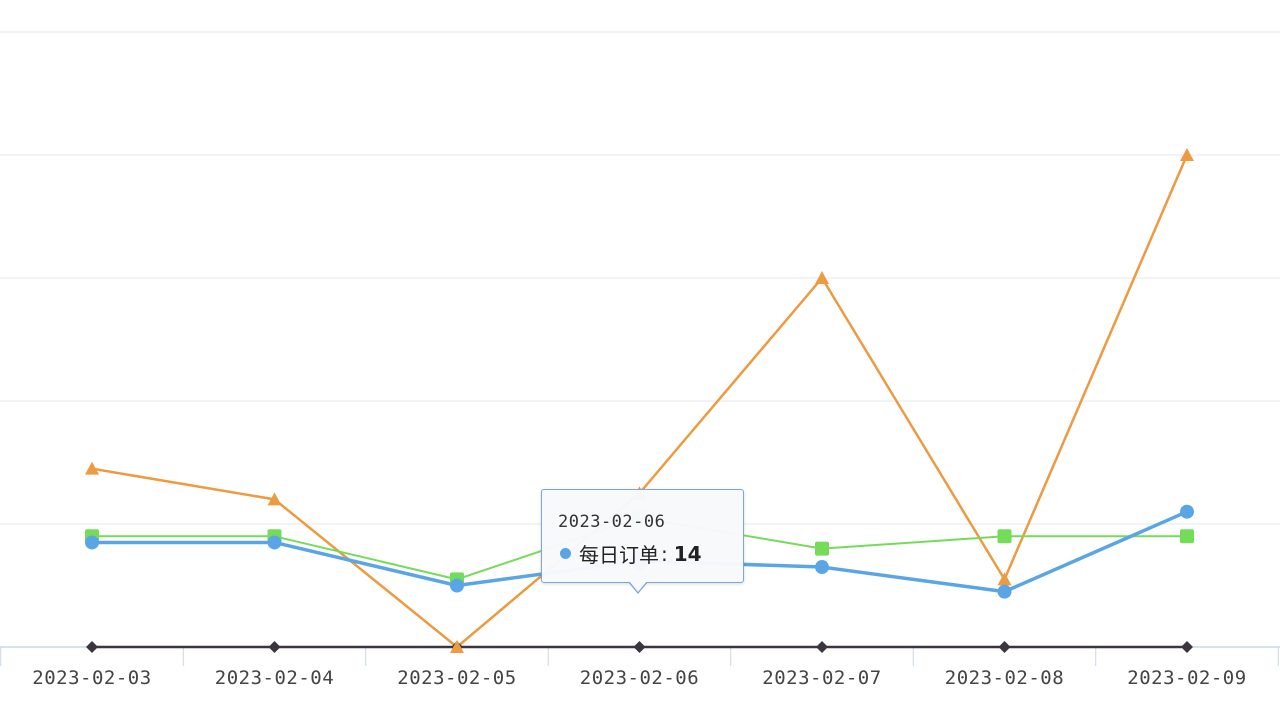 The width and height of the screenshot is (1280, 724). What do you see at coordinates (456, 678) in the screenshot?
I see `x-tick-label: 2023-02-05` at bounding box center [456, 678].